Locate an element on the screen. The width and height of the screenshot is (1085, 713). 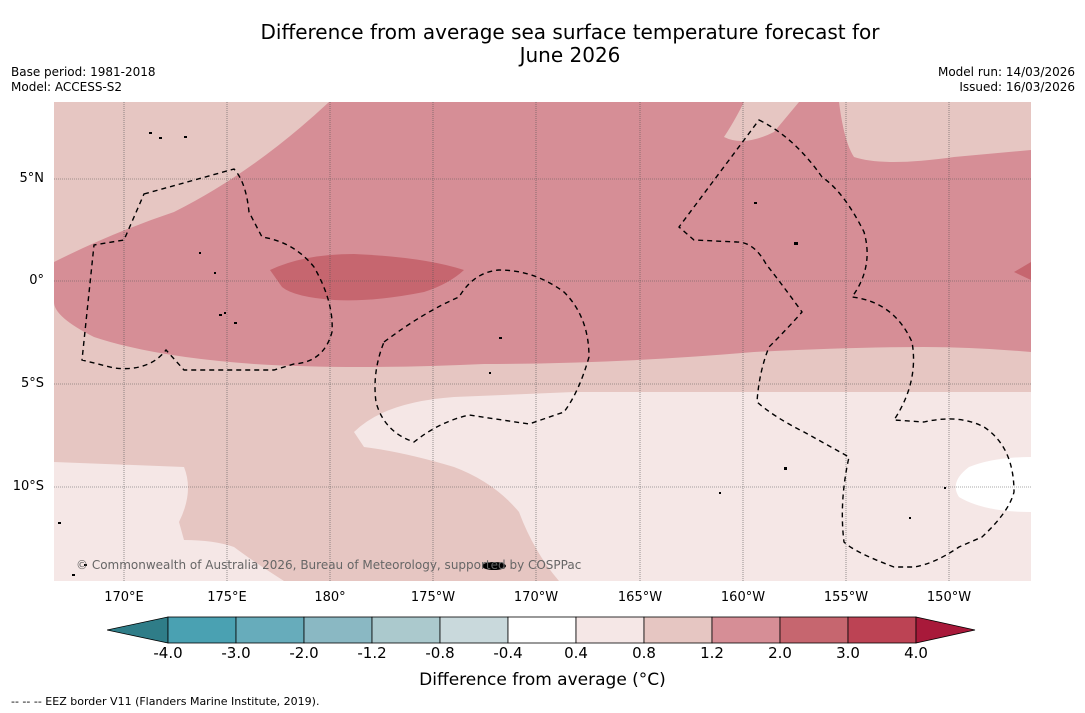
issued-date: Issued: 16/03/2026 is located at coordinates (1017, 87).